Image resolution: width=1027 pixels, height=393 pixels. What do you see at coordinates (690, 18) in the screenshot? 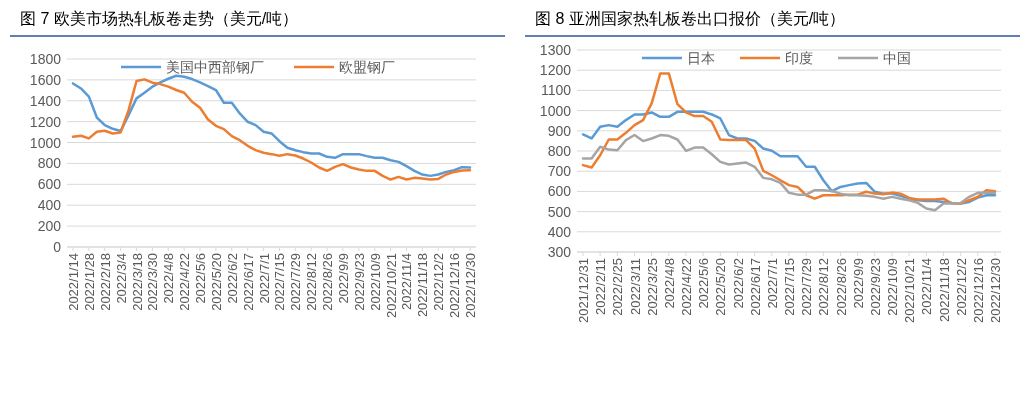
I see `chart-title: 图 8 亚洲国家热轧板卷出口报价（美元/吨）` at bounding box center [690, 18].